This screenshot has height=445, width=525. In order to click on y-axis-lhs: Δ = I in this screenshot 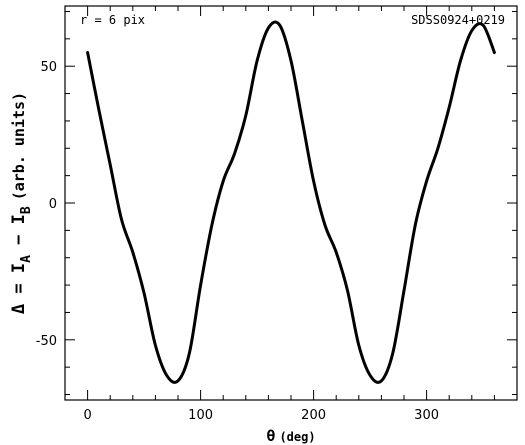, I will do `click(19, 288)`.